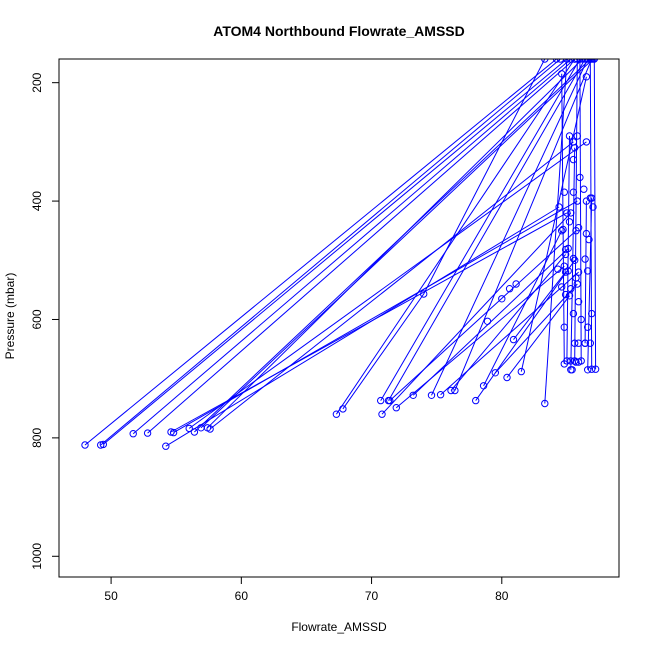  I want to click on x-tick-label-50: 50, so click(111, 596).